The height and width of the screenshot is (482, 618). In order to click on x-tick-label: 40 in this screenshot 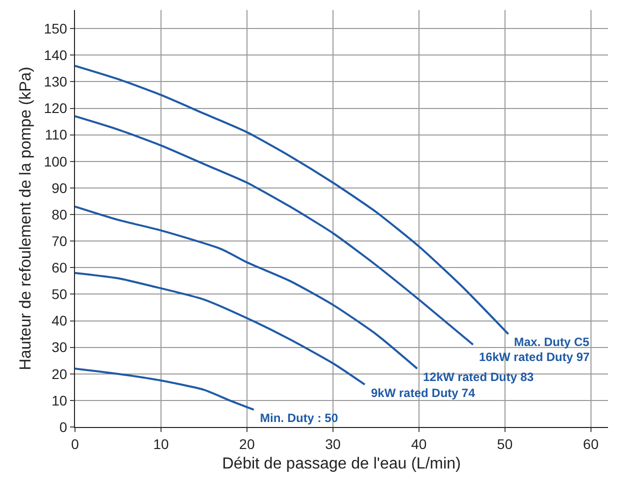, I will do `click(419, 444)`.